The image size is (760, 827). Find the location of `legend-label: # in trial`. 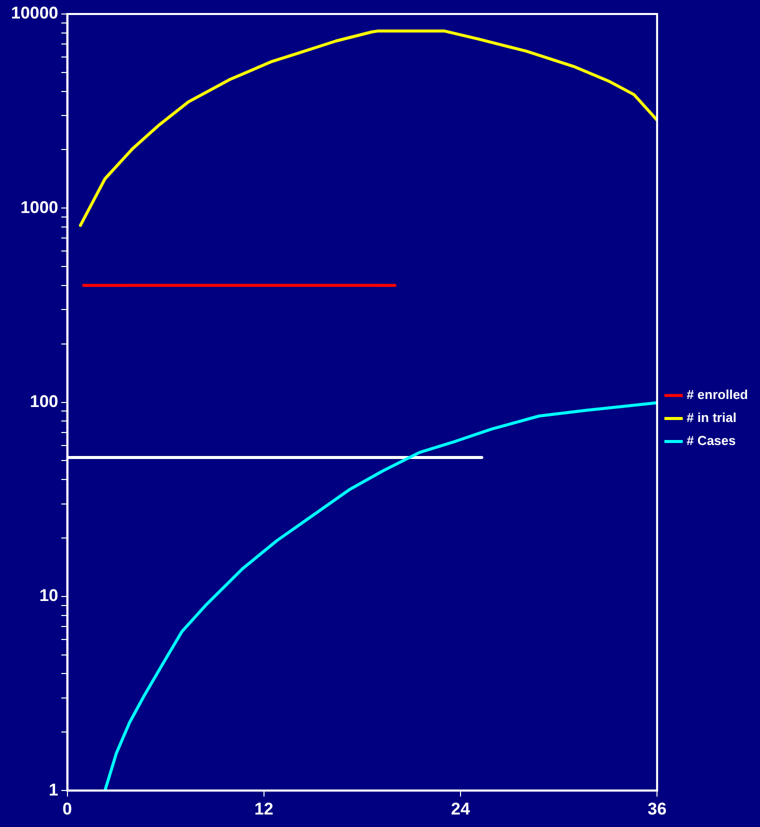

legend-label: # in trial is located at coordinates (711, 418).